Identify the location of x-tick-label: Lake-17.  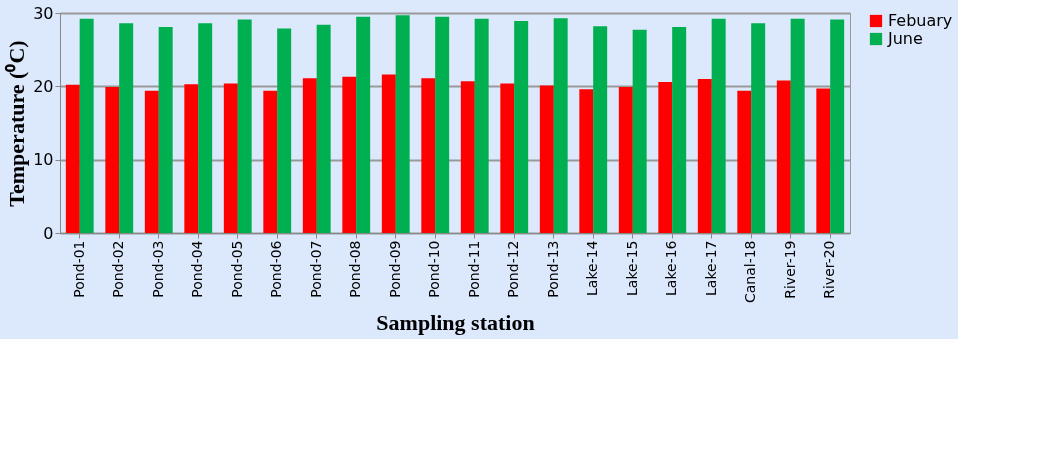
(710, 268).